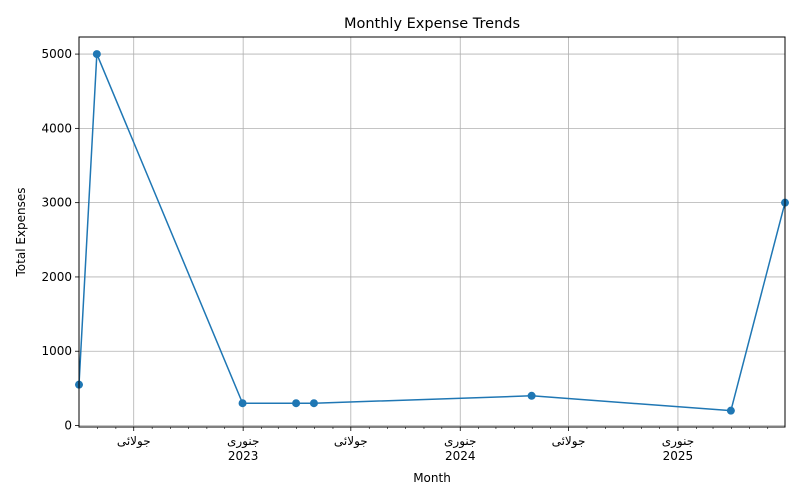 This screenshot has width=800, height=500. Describe the element at coordinates (56, 128) in the screenshot. I see `y-tick-label: 4000` at that location.